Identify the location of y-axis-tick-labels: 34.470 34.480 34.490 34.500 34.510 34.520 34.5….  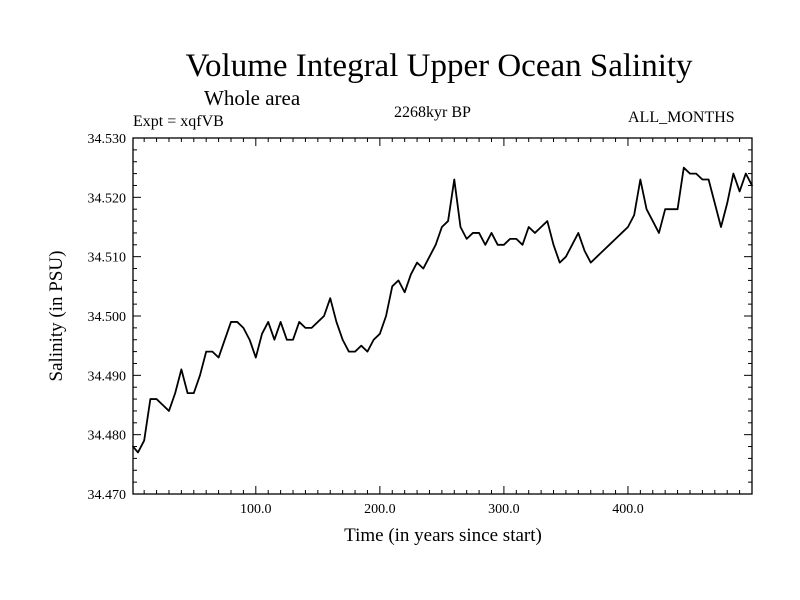
(107, 317).